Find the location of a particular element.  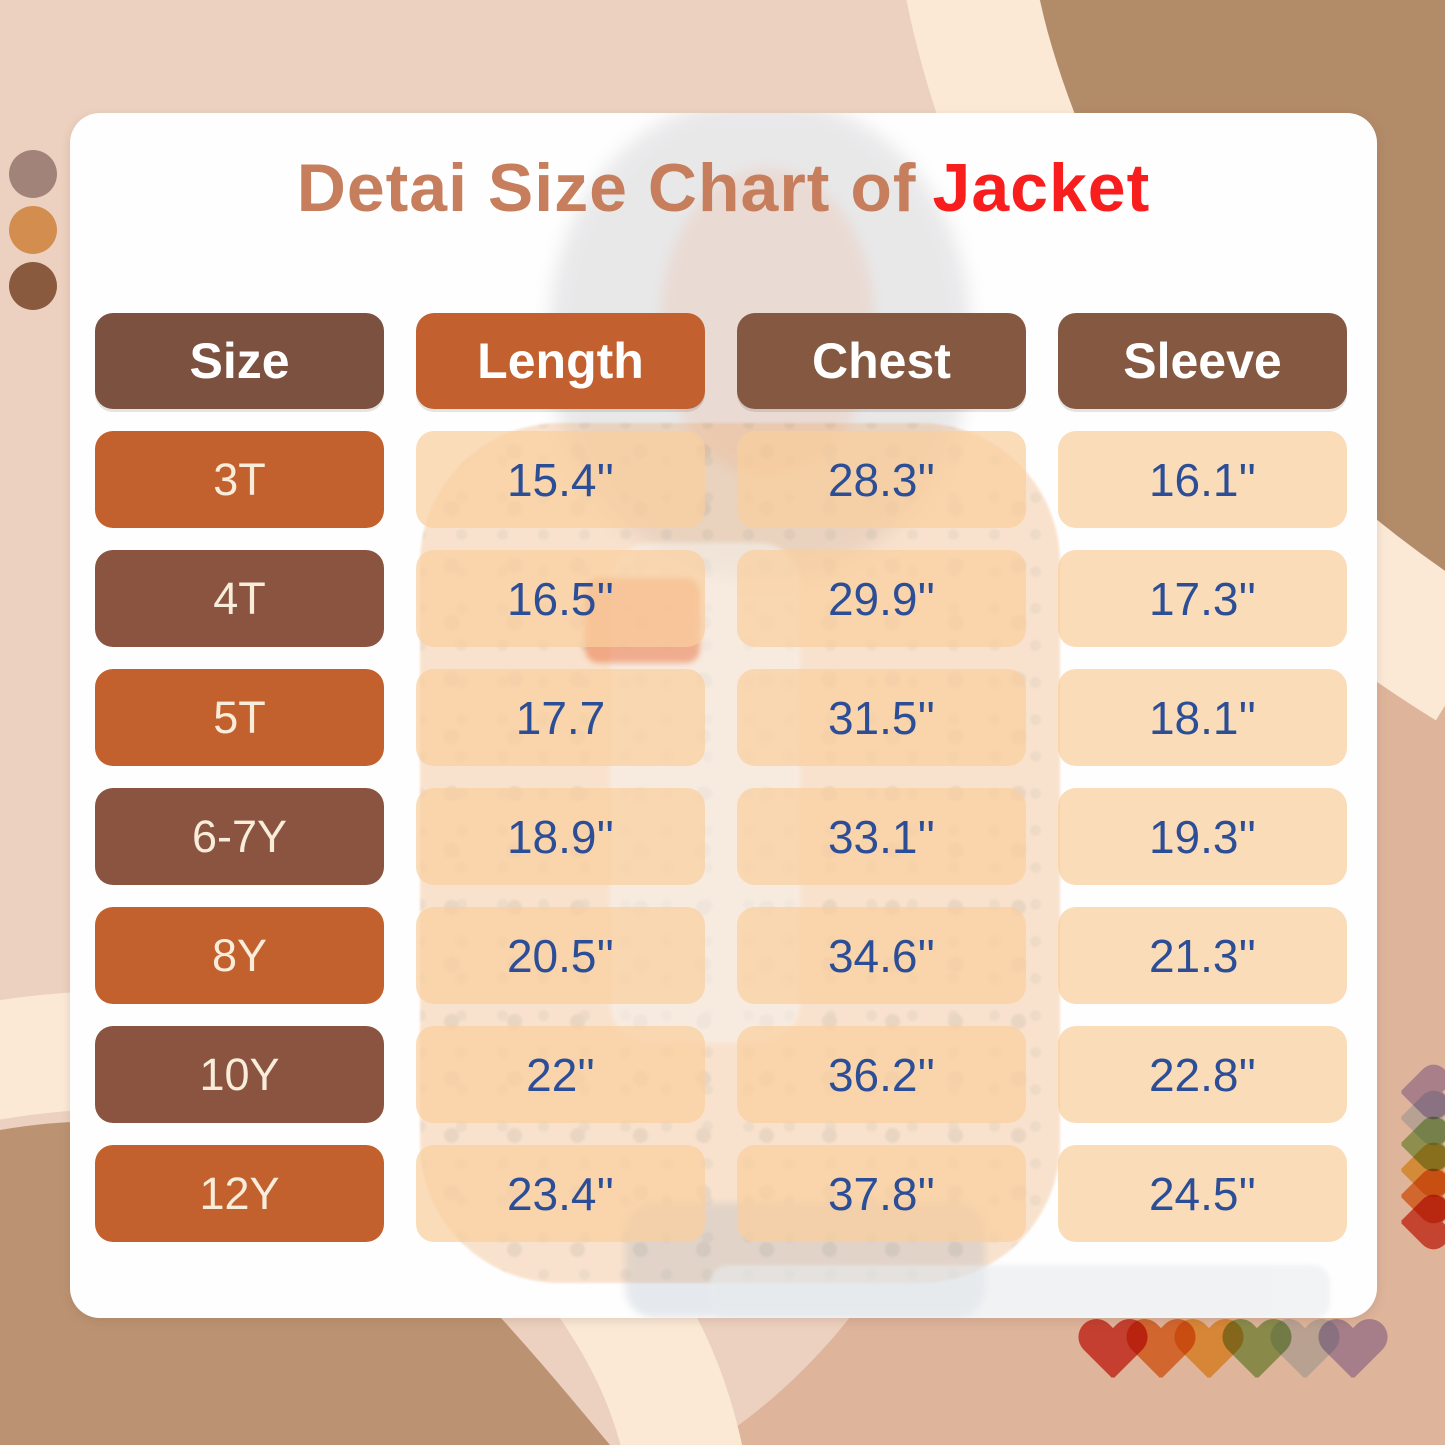

title-main: Detai Size Chart of is located at coordinates (606, 188).